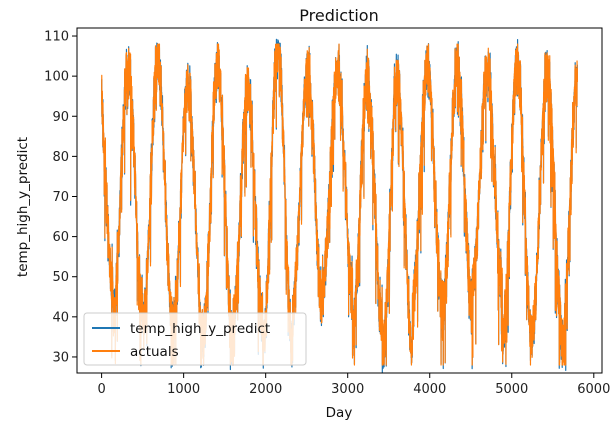 This screenshot has width=616, height=427. I want to click on chart-title: Prediction, so click(338, 15).